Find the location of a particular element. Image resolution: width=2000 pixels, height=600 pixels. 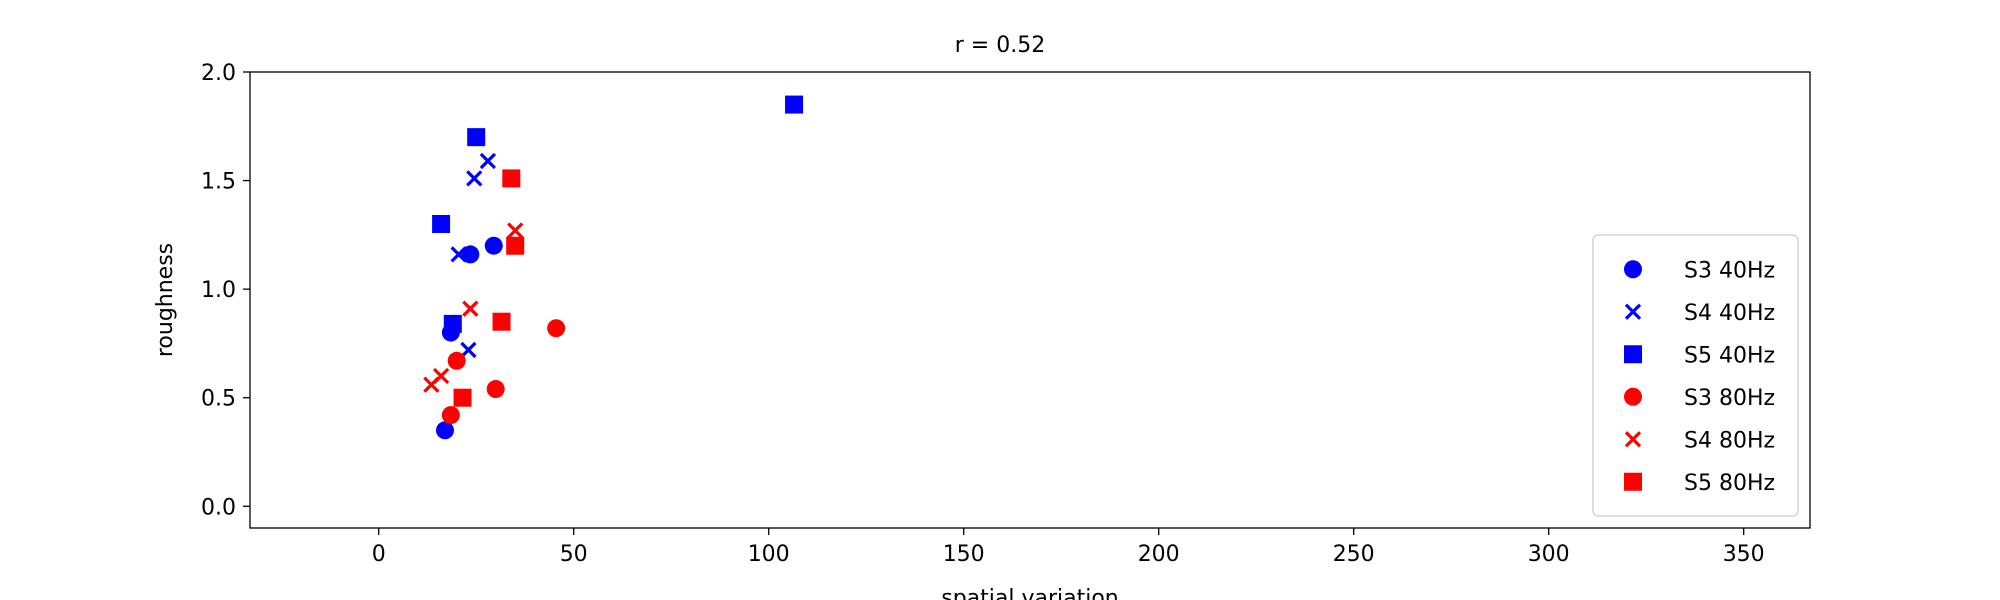

plot-marks is located at coordinates (613, 267).